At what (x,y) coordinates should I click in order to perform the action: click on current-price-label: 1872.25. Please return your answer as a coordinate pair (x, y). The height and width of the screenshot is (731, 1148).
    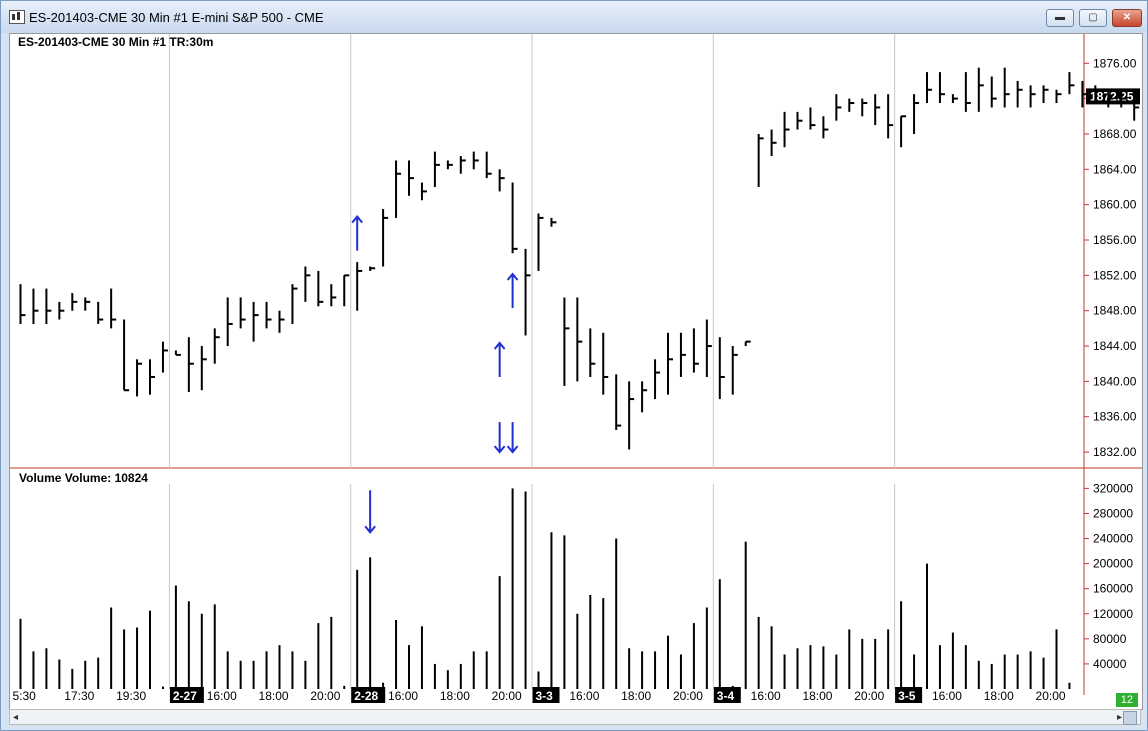
    Looking at the image, I should click on (1112, 96).